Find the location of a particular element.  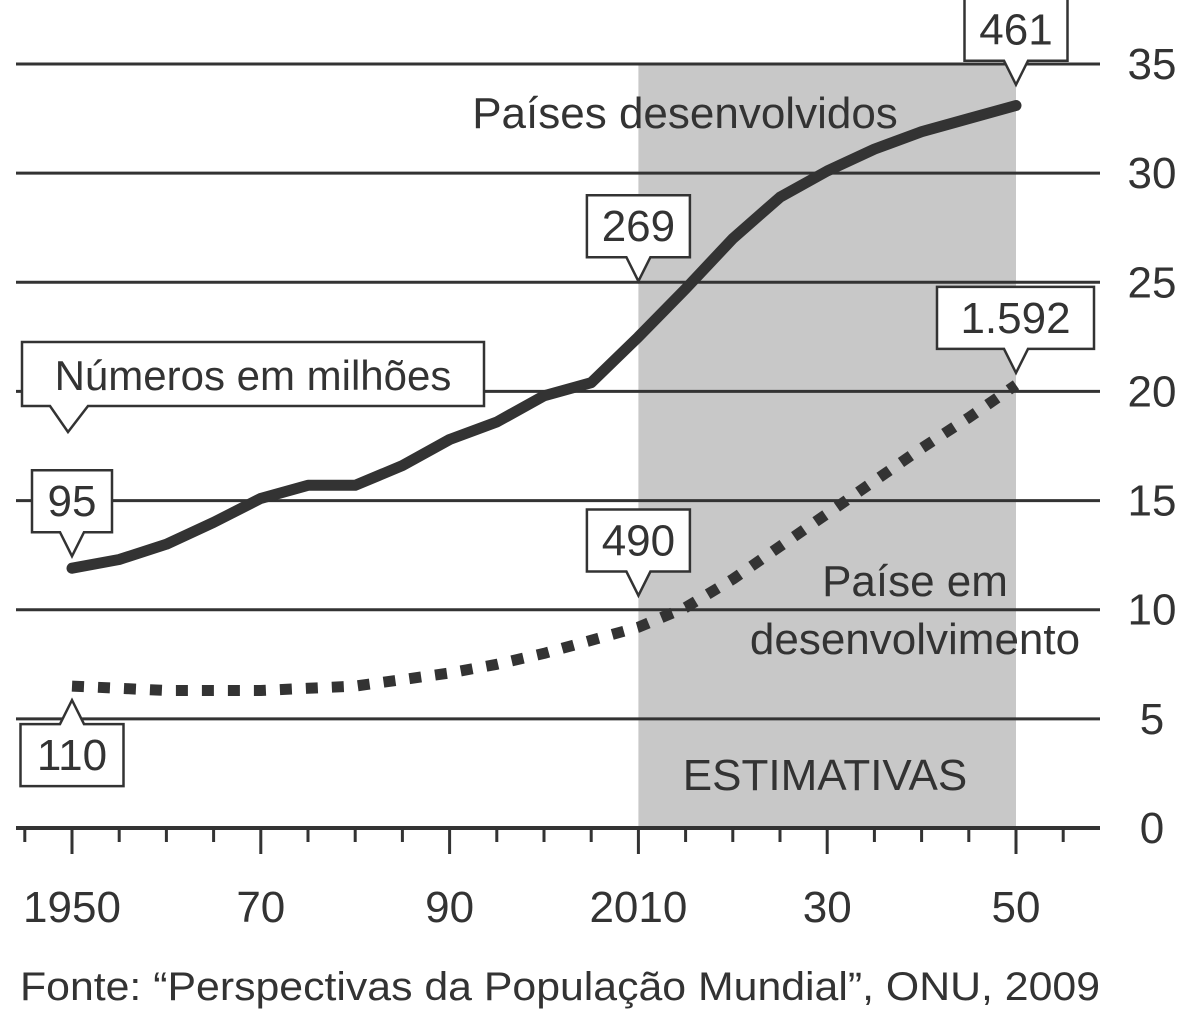

note-box-text: Números em milhões is located at coordinates (253, 375).